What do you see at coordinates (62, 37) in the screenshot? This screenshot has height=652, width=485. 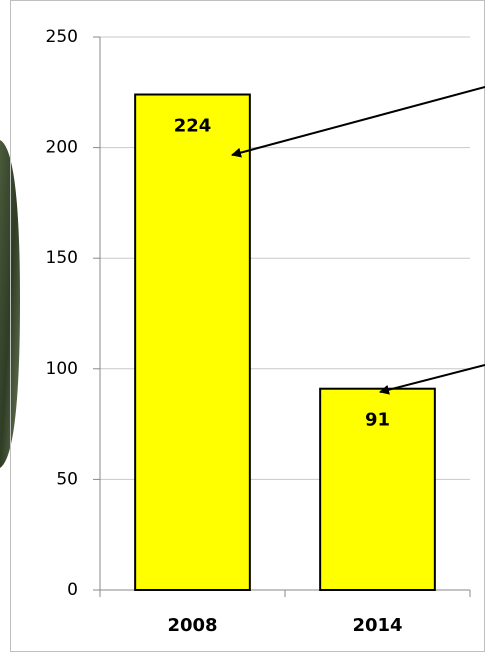 I see `y-tick-label: 250` at bounding box center [62, 37].